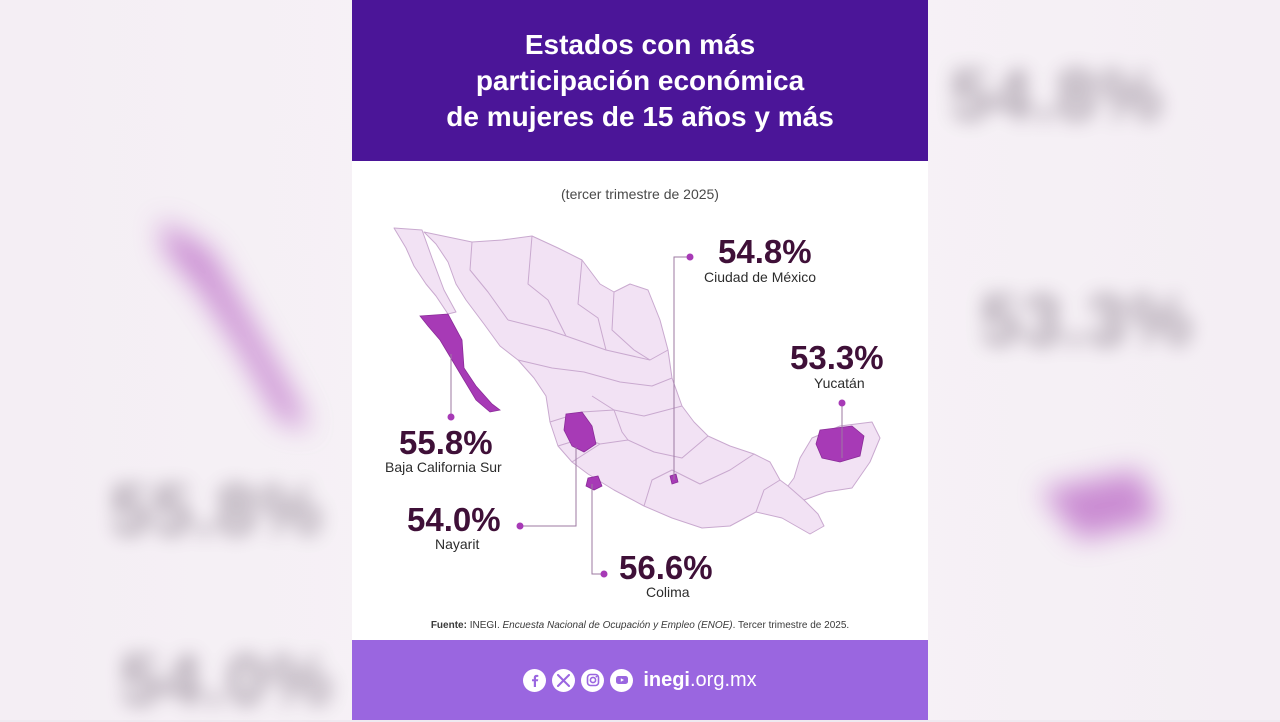 This screenshot has width=1280, height=722. Describe the element at coordinates (443, 467) in the screenshot. I see `bcs-state-label: Baja California Sur` at that location.